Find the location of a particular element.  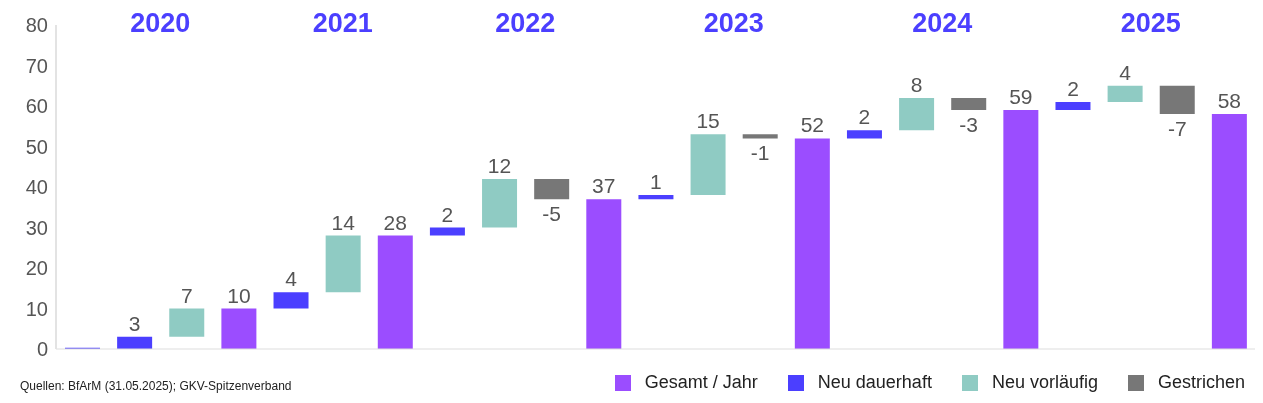

annotation: 2023 is located at coordinates (733, 23).